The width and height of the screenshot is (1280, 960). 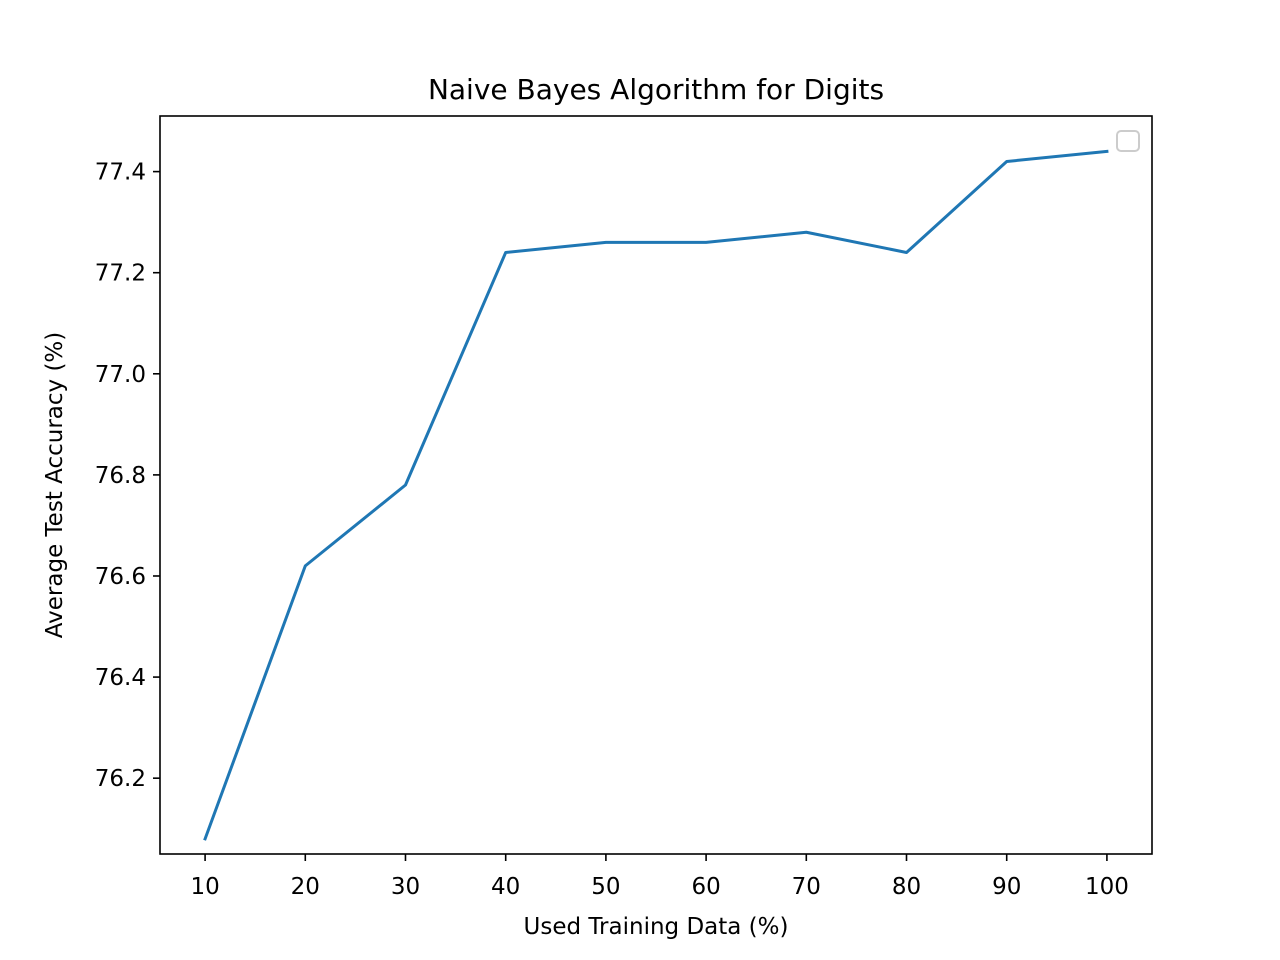 What do you see at coordinates (55, 485) in the screenshot?
I see `y-axis-label: Average Test Accuracy (%)` at bounding box center [55, 485].